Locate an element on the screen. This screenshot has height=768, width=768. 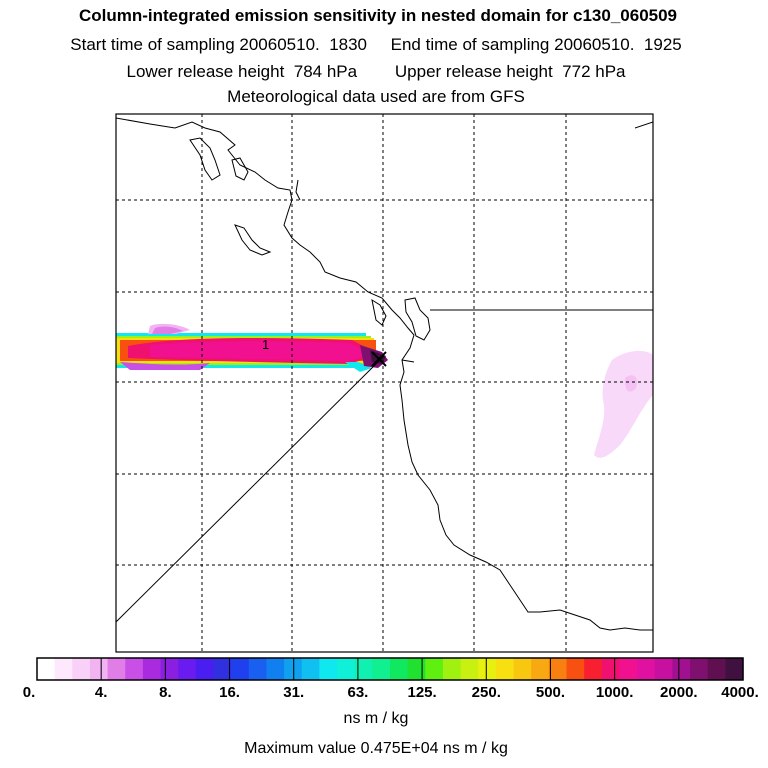
legend-tick-label: 500. is located at coordinates (550, 692).